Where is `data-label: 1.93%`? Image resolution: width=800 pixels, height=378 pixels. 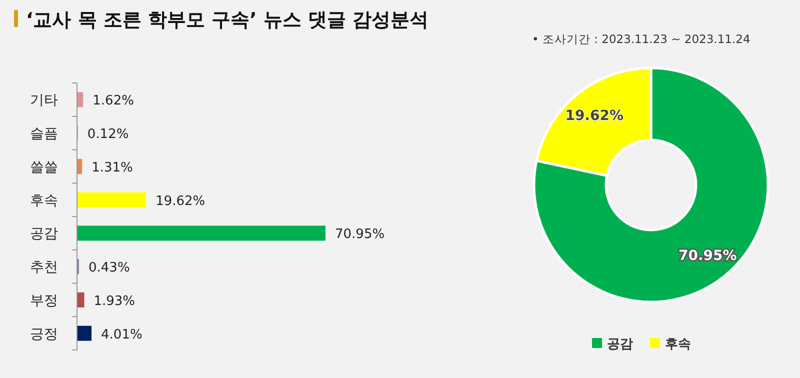 data-label: 1.93% is located at coordinates (115, 301).